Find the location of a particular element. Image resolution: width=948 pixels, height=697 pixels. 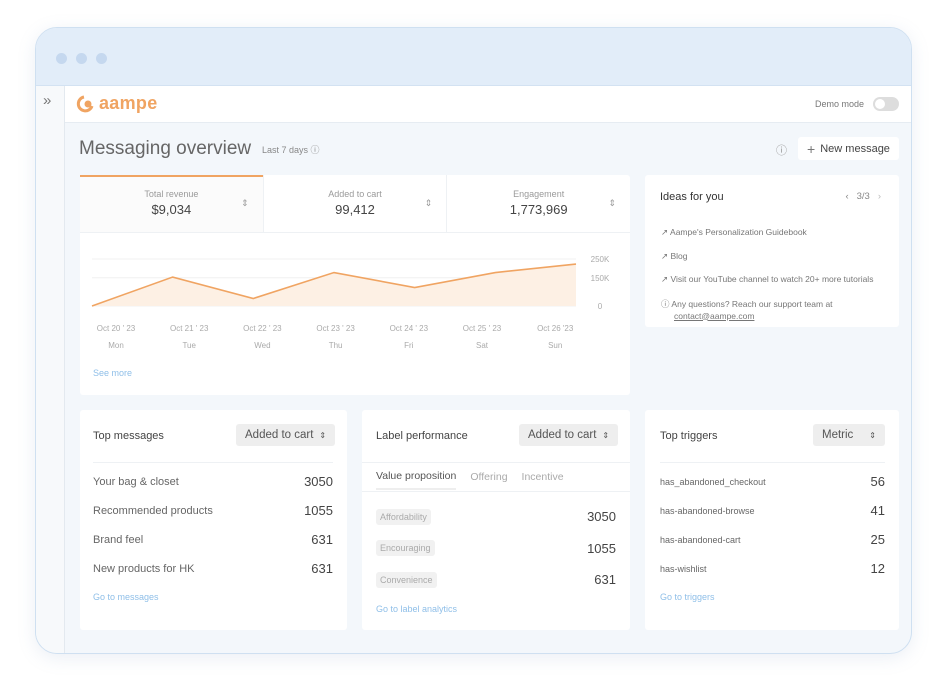

x-tick-label: Oct 24 ' 23 is located at coordinates (409, 328).